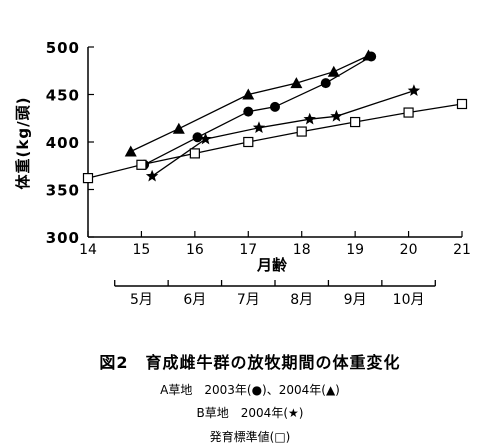 The image size is (500, 448). I want to click on x-tick-label-5: 19, so click(355, 250).